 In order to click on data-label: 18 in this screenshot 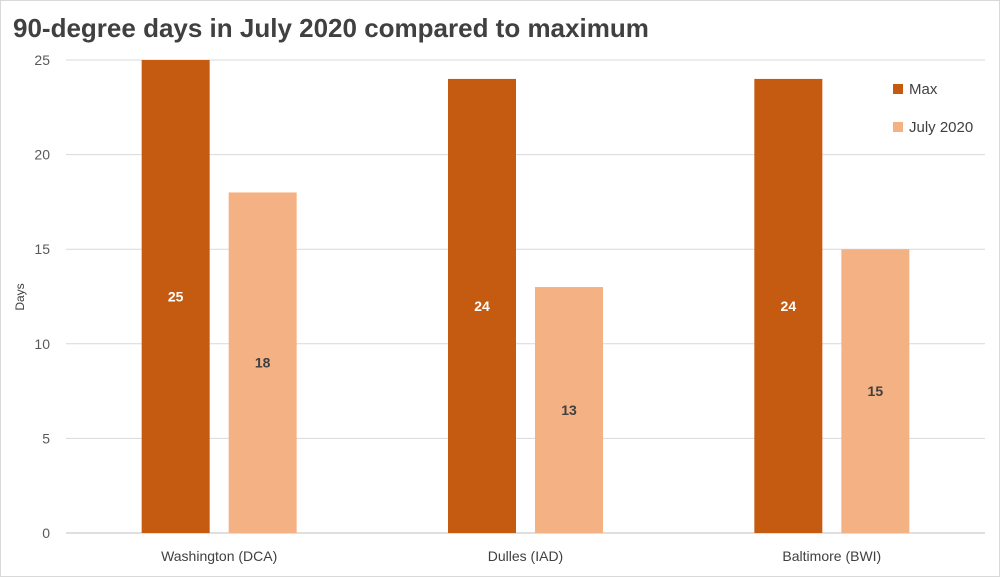, I will do `click(263, 363)`.